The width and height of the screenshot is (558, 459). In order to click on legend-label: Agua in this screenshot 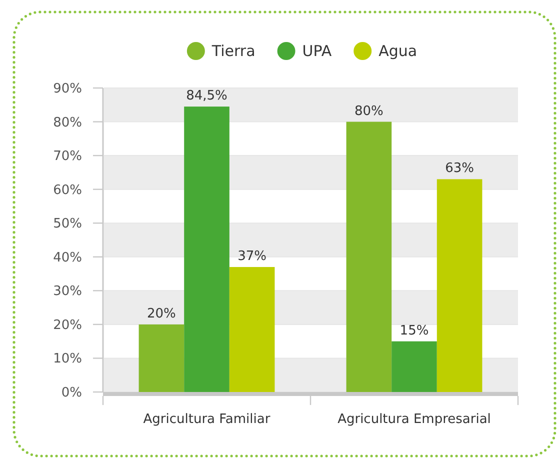, I will do `click(398, 51)`.